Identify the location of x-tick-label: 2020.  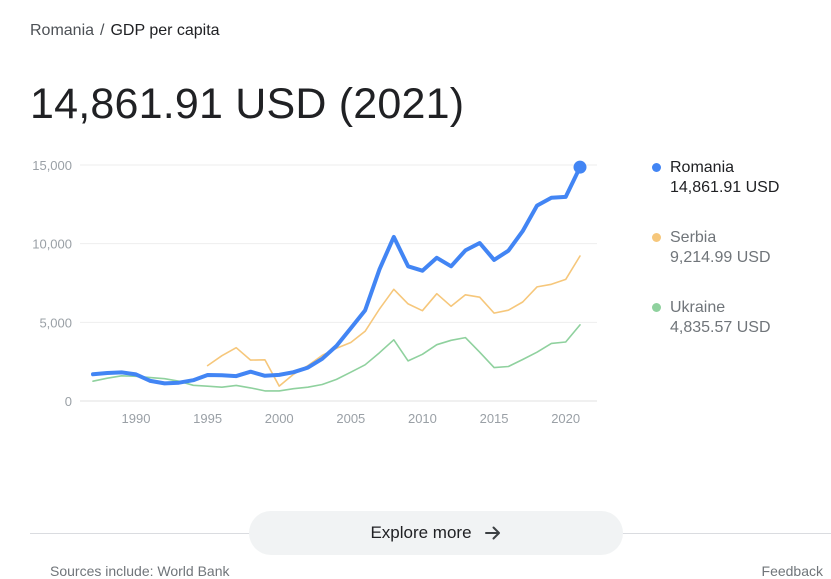
(565, 418).